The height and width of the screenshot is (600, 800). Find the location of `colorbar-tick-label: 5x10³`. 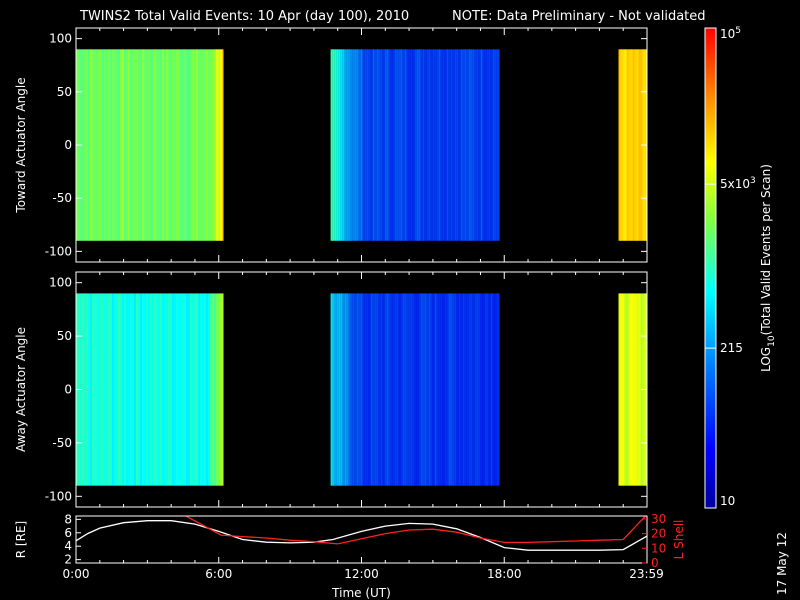

colorbar-tick-label: 5x10³ is located at coordinates (738, 183).